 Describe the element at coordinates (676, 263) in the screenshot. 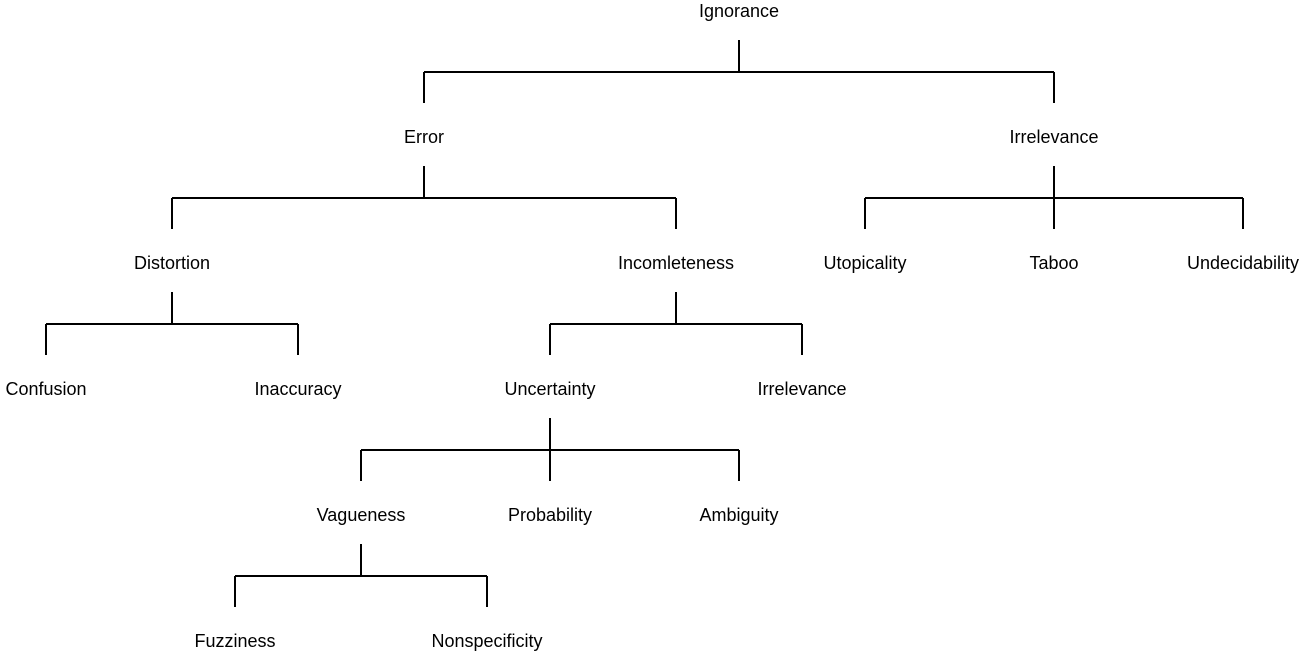

I see `node-incompleteness: Incomleteness` at that location.